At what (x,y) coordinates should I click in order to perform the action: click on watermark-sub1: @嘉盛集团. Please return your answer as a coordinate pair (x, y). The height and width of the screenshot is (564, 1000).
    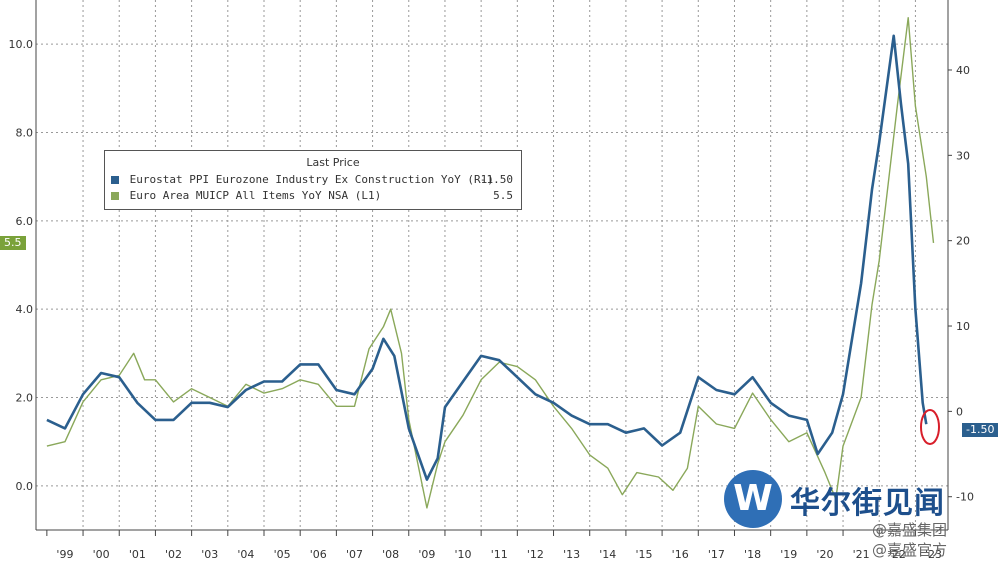
    Looking at the image, I should click on (910, 530).